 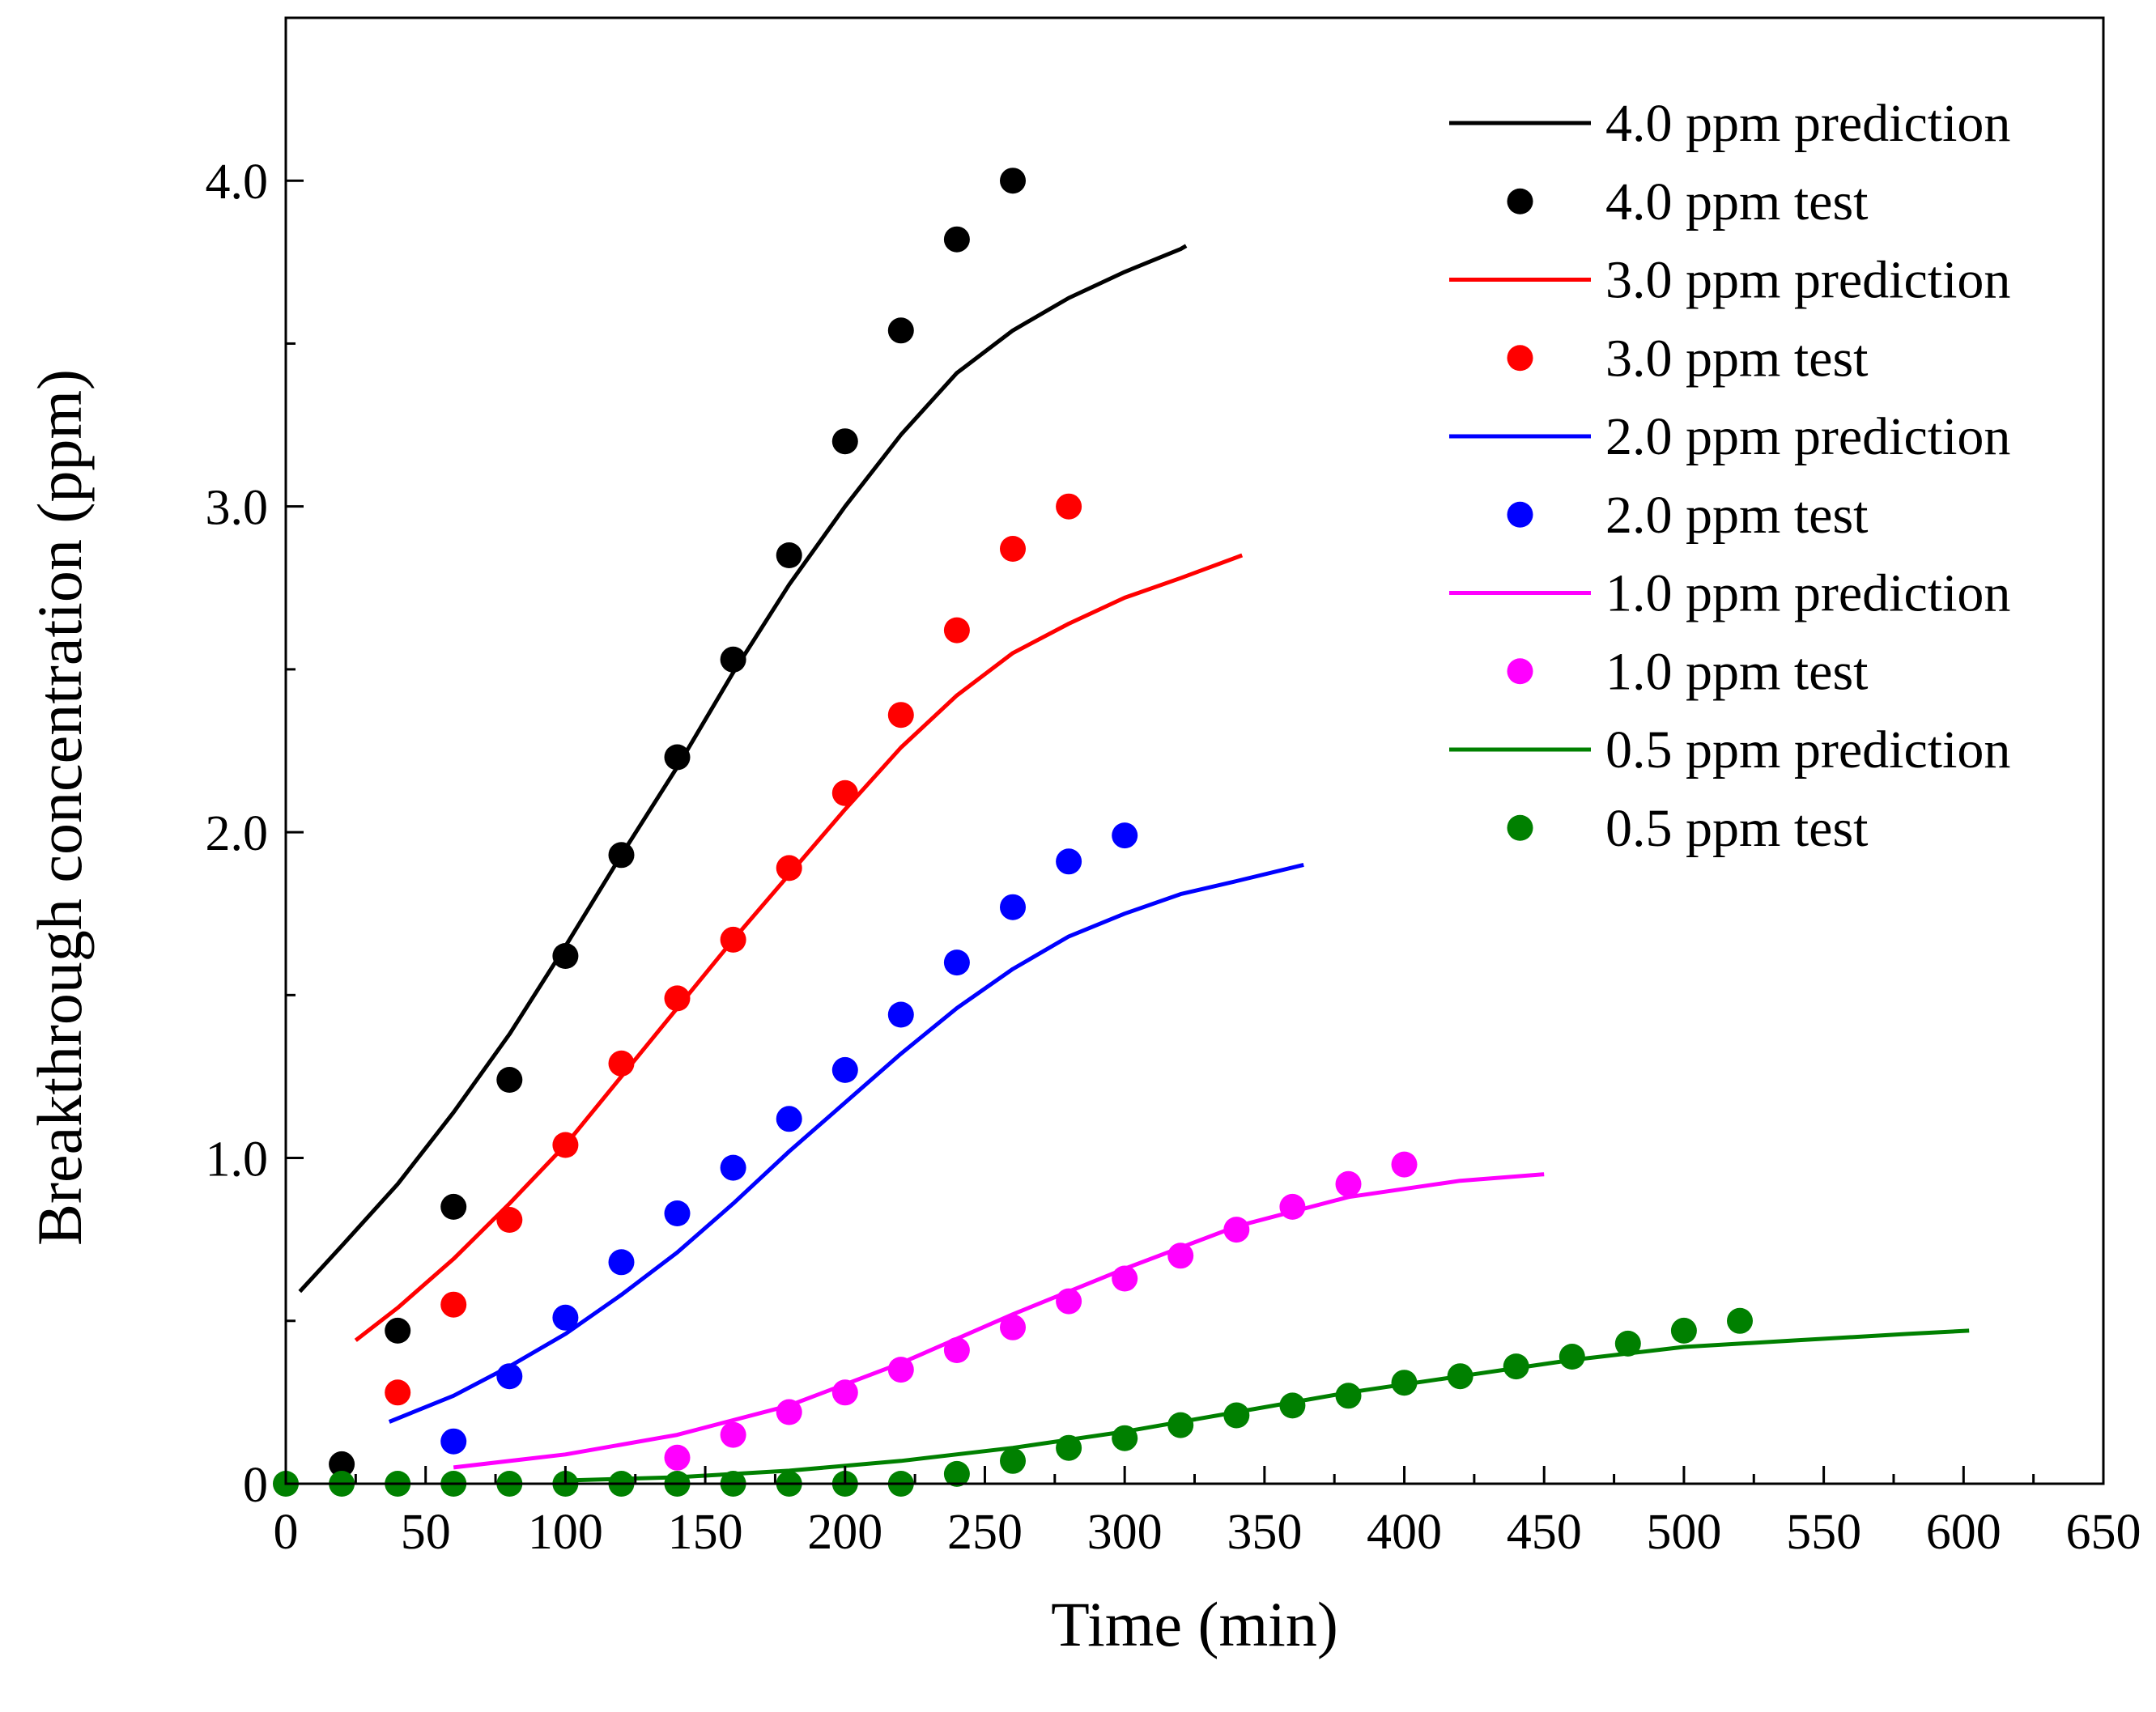 What do you see at coordinates (1963, 1532) in the screenshot?
I see `x-tick-label: 600` at bounding box center [1963, 1532].